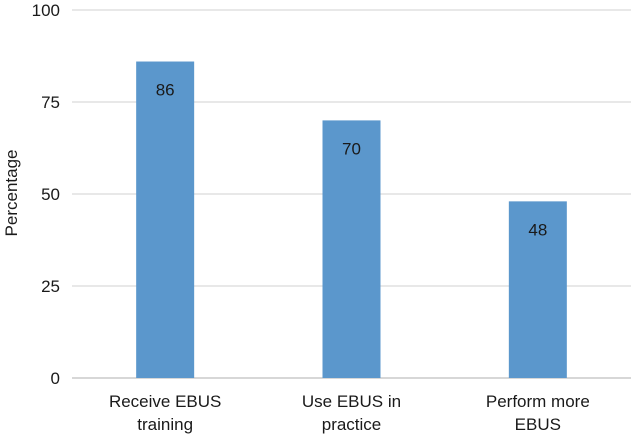  What do you see at coordinates (50, 194) in the screenshot?
I see `y-tick-label: 50` at bounding box center [50, 194].